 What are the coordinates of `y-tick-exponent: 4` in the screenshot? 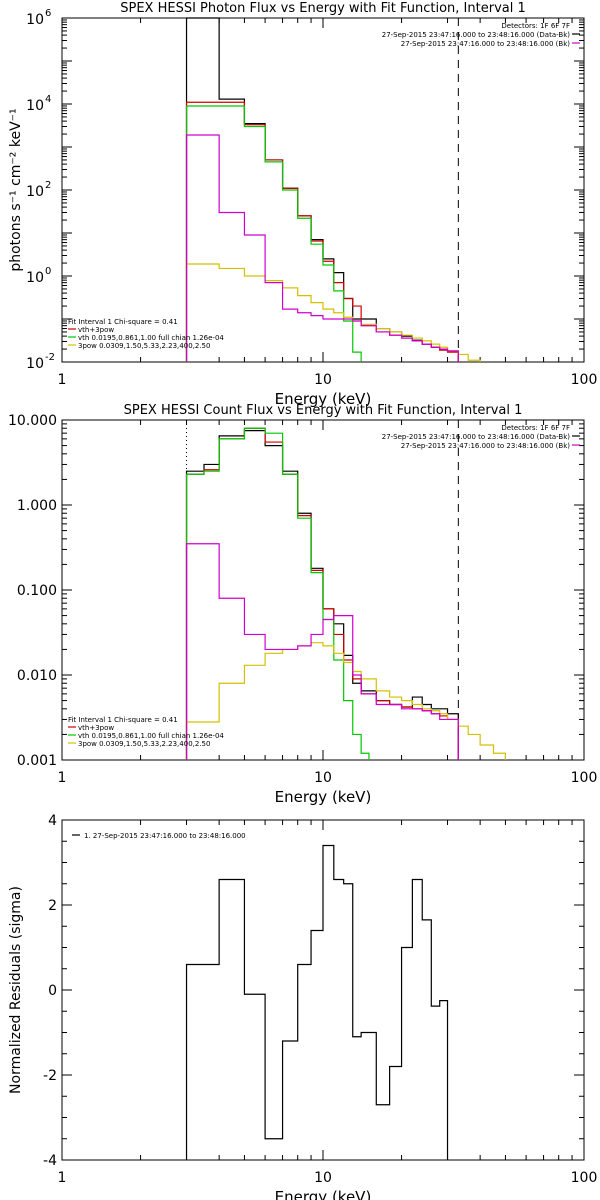 It's located at (48, 99).